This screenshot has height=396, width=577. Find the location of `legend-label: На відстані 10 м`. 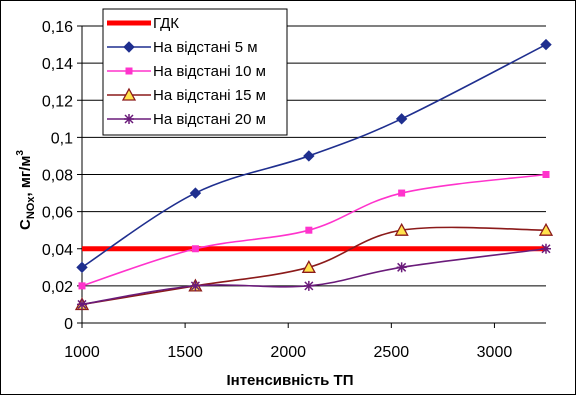

legend-label: На відстані 10 м is located at coordinates (209, 71).